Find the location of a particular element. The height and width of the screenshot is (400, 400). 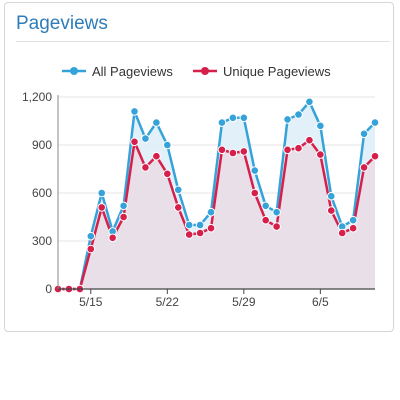

x-axis-labels: 5/15 5/22 5/29 6/5 is located at coordinates (204, 302).